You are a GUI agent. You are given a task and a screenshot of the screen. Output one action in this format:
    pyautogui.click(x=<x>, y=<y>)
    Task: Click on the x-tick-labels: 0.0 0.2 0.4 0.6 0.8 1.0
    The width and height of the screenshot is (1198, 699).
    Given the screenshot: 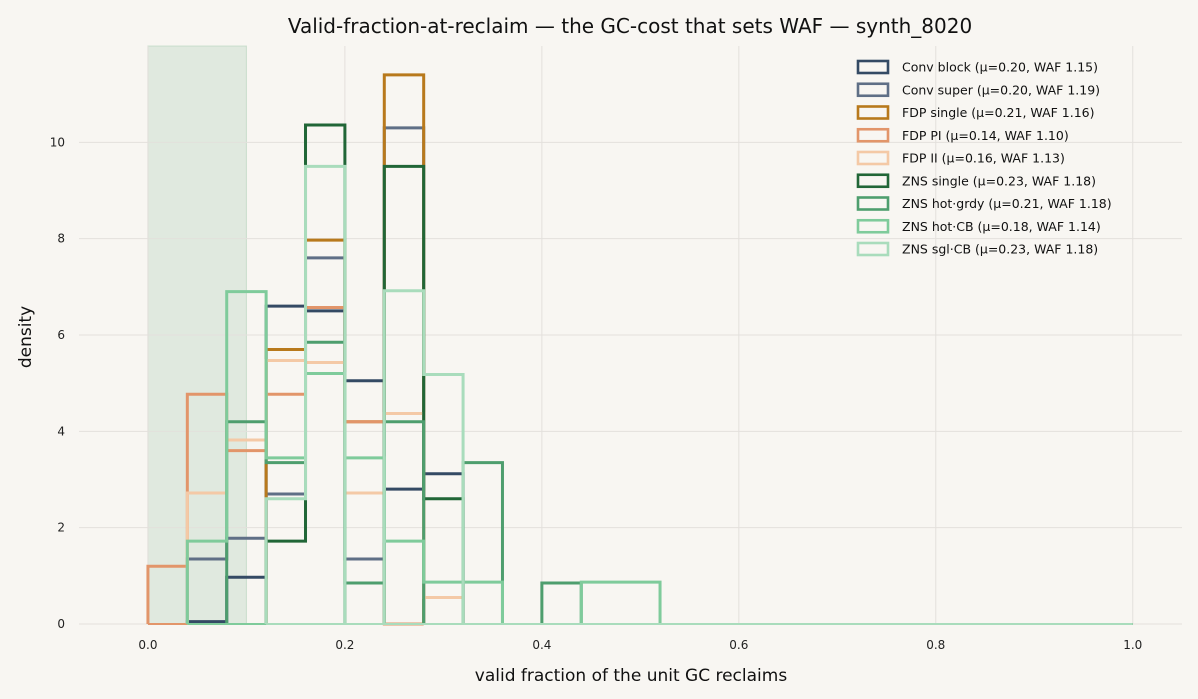 What is the action you would take?
    pyautogui.click(x=640, y=645)
    